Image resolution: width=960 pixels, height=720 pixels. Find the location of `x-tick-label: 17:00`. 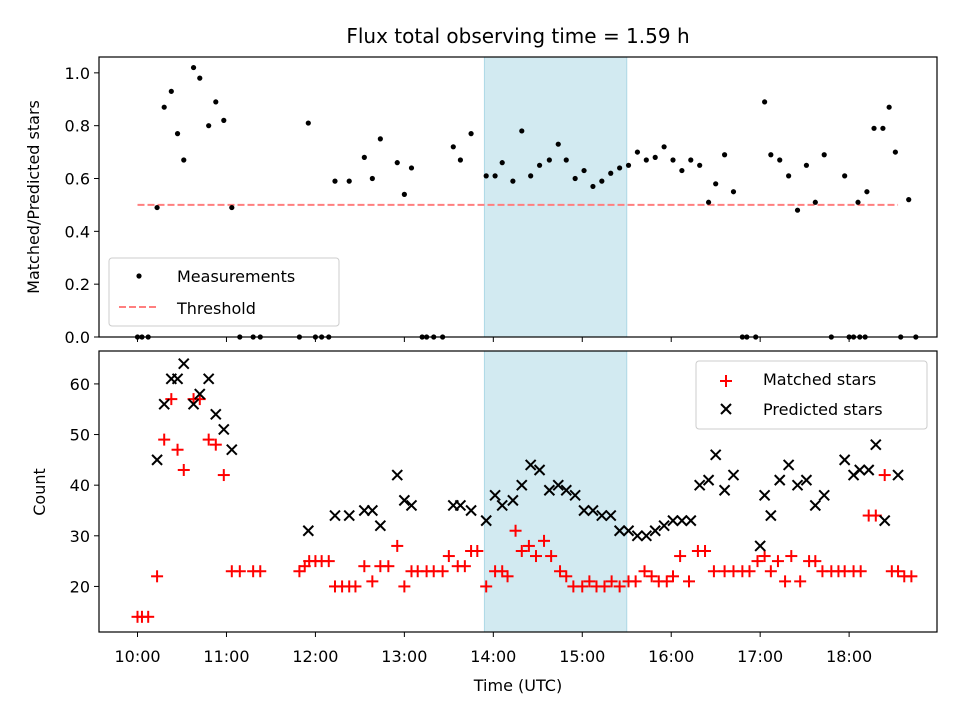

x-tick-label: 17:00 is located at coordinates (760, 656).